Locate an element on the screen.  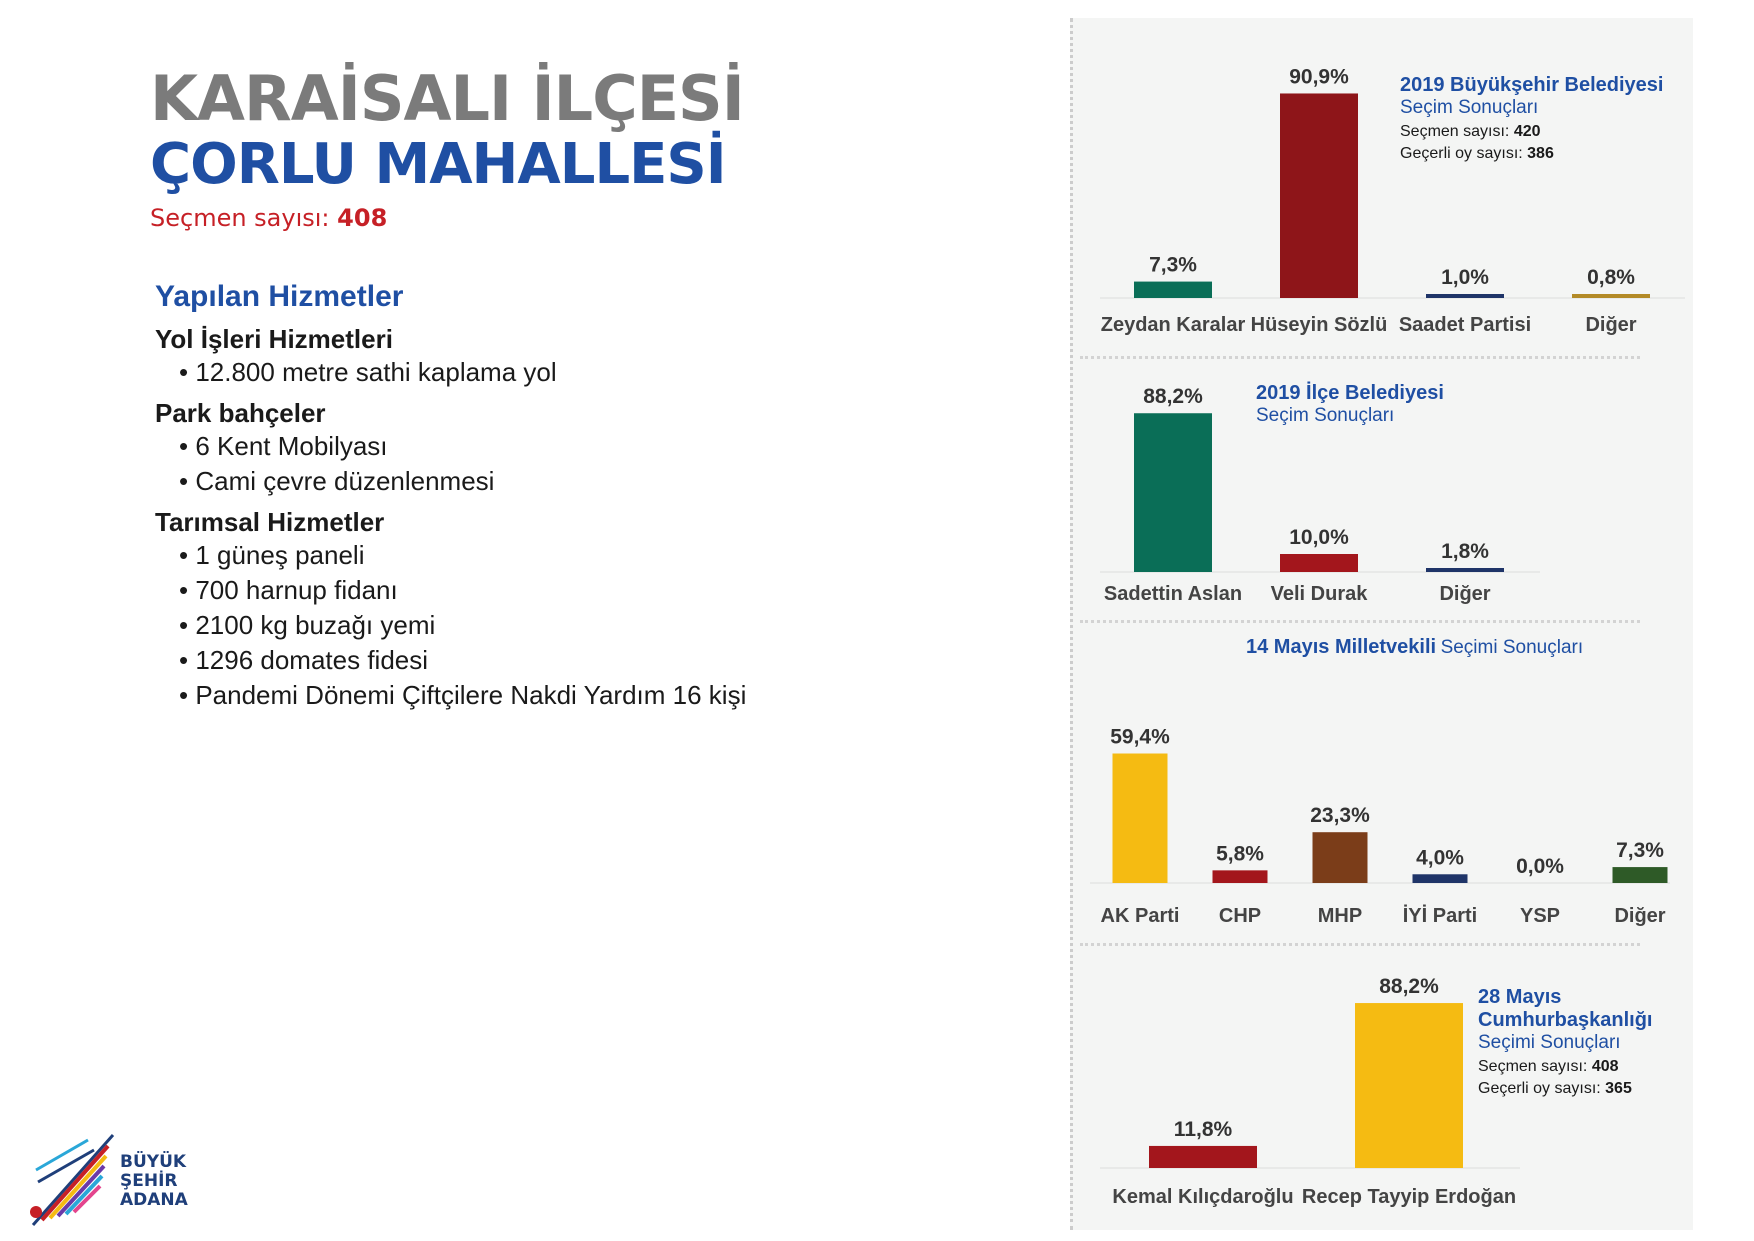
chart-2-category-label: Sadettin Aslan is located at coordinates (1173, 594).